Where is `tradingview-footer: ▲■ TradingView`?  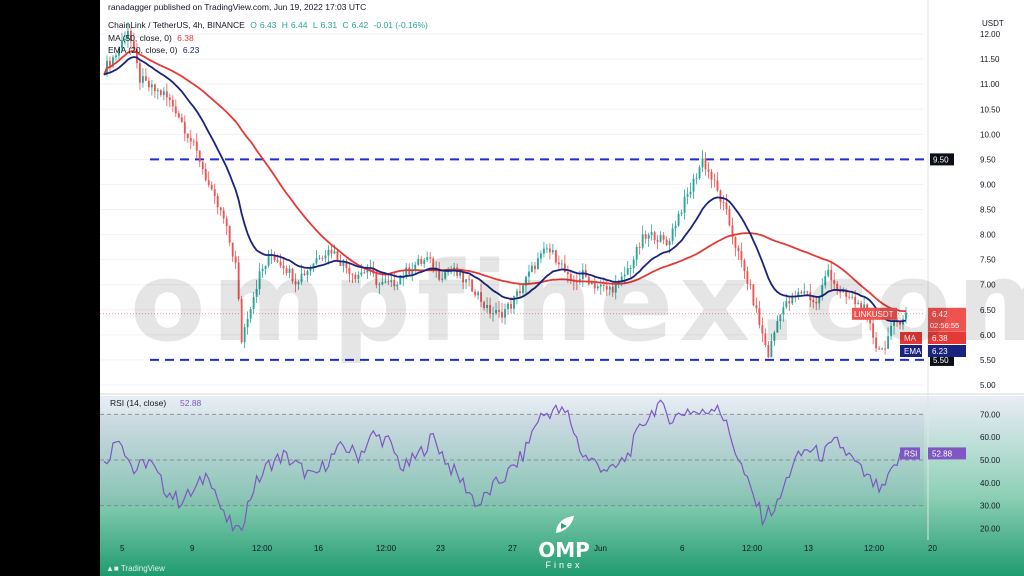
tradingview-footer: ▲■ TradingView is located at coordinates (135, 568).